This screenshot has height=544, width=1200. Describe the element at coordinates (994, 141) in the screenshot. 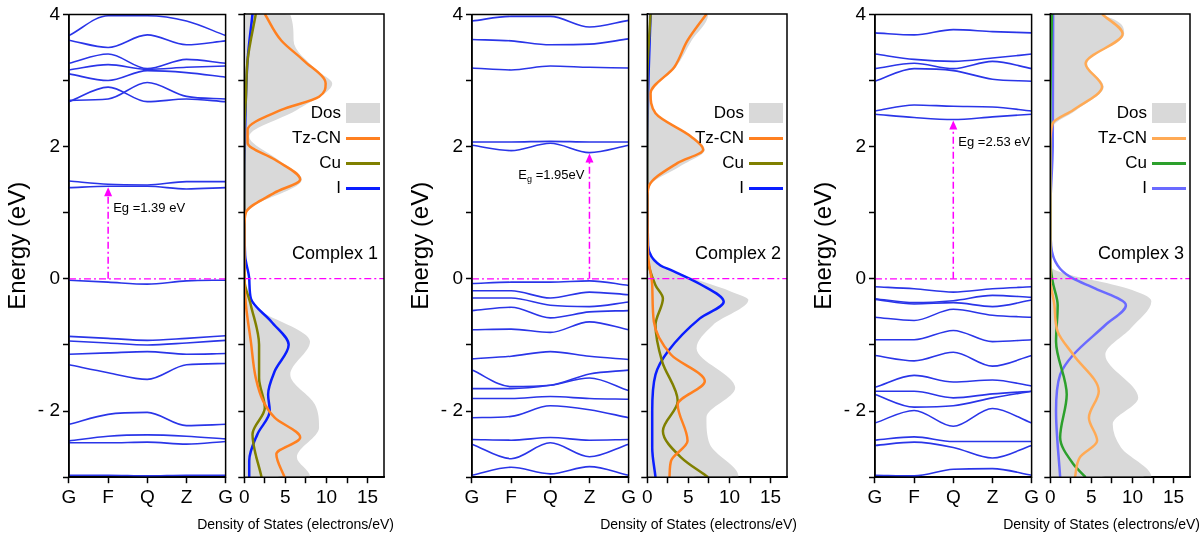

I see `annotation: Eg =2.53 eV` at that location.